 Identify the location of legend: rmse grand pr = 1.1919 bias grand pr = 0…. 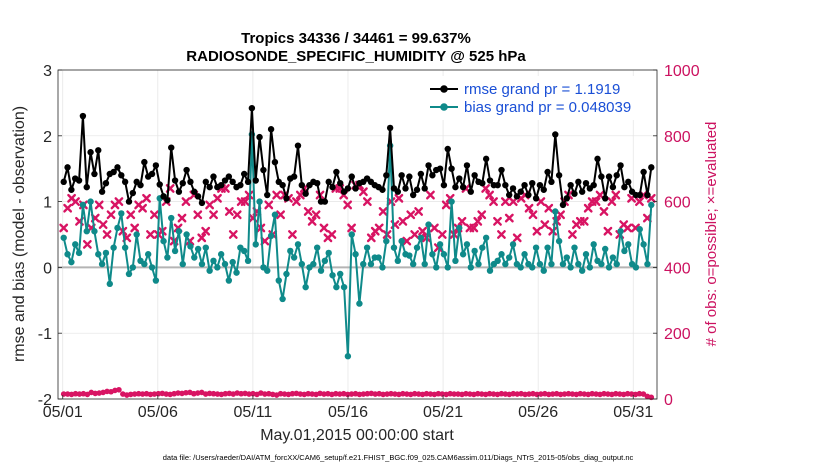
(538, 98).